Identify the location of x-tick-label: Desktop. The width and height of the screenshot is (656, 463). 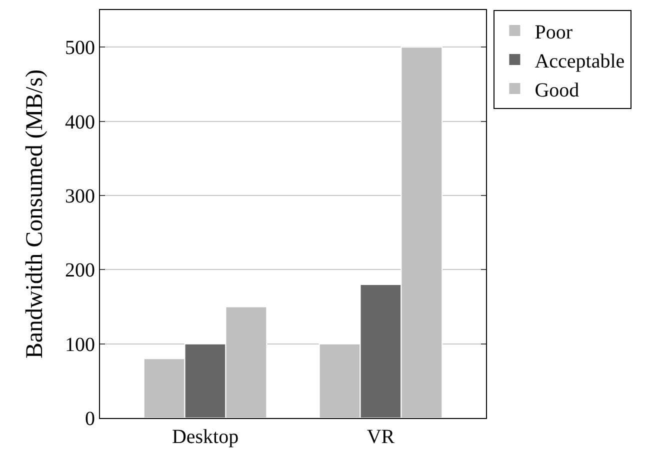
(205, 437).